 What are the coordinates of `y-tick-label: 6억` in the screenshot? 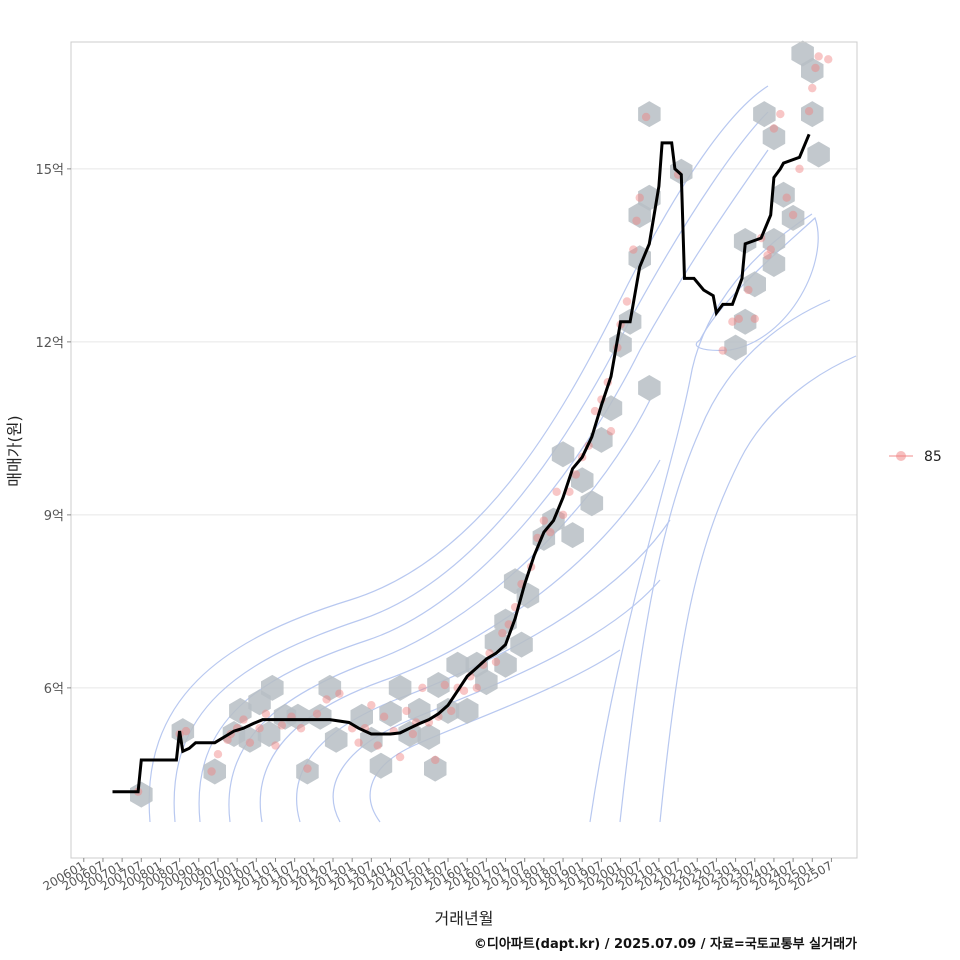 It's located at (54, 689).